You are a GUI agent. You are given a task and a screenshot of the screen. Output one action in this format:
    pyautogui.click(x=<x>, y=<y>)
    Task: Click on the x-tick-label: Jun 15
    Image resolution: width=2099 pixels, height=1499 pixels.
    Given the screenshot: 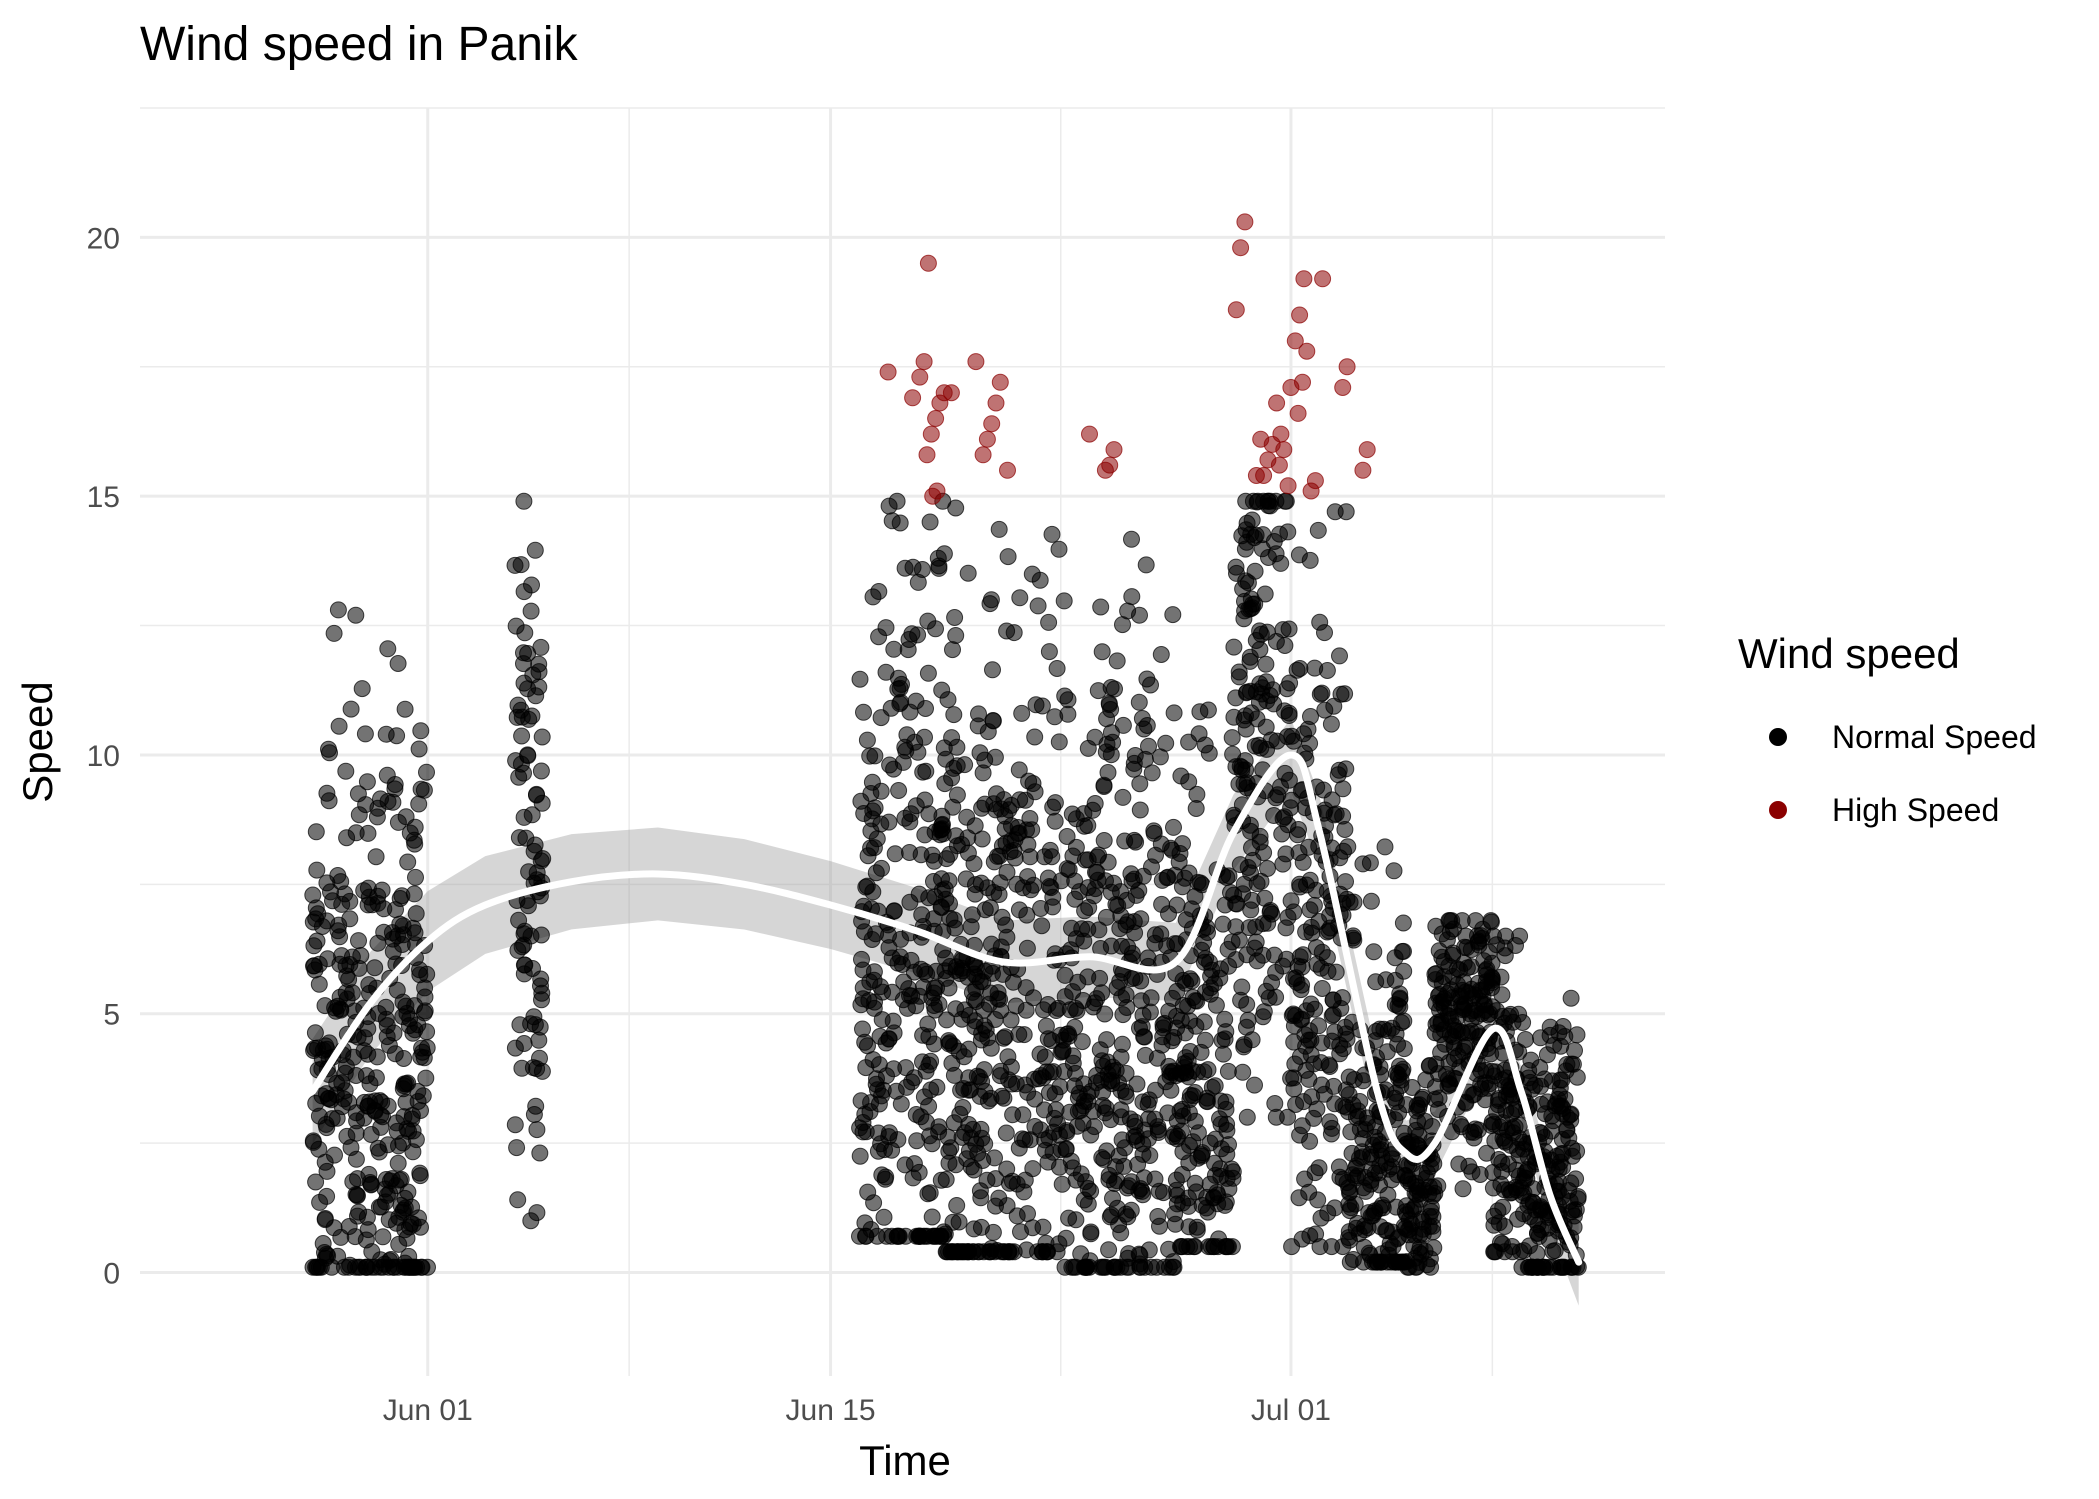 What is the action you would take?
    pyautogui.click(x=831, y=1410)
    